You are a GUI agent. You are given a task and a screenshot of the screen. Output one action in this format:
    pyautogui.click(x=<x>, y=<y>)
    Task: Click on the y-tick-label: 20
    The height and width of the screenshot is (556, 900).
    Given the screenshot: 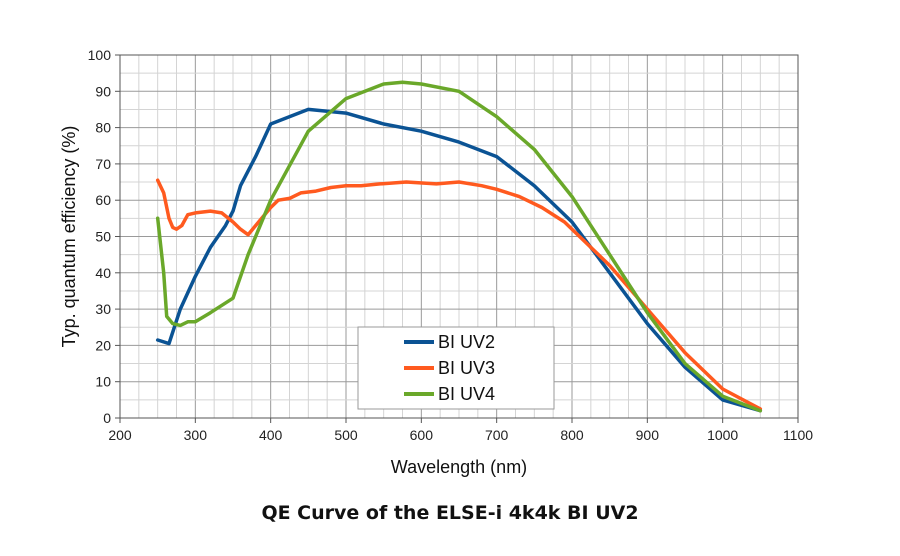 What is the action you would take?
    pyautogui.click(x=103, y=345)
    